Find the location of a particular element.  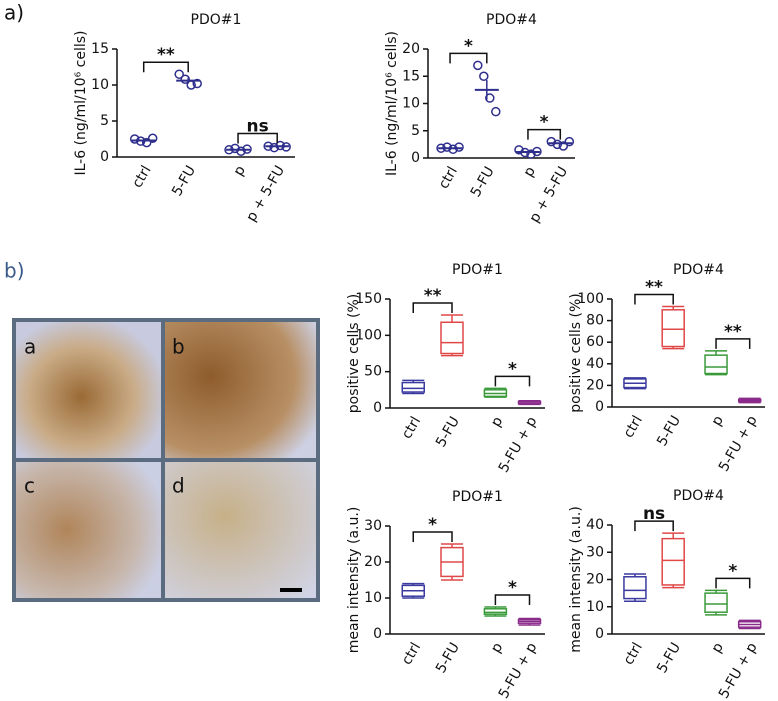

y-tick-label: 80 is located at coordinates (595, 321).